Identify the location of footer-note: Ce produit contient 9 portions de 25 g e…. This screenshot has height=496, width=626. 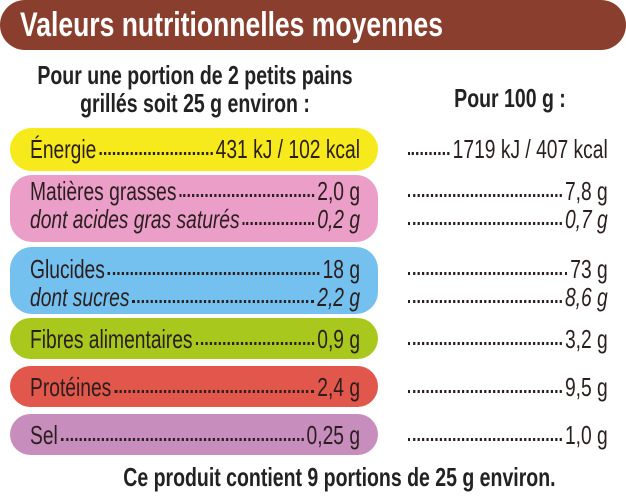
(339, 477).